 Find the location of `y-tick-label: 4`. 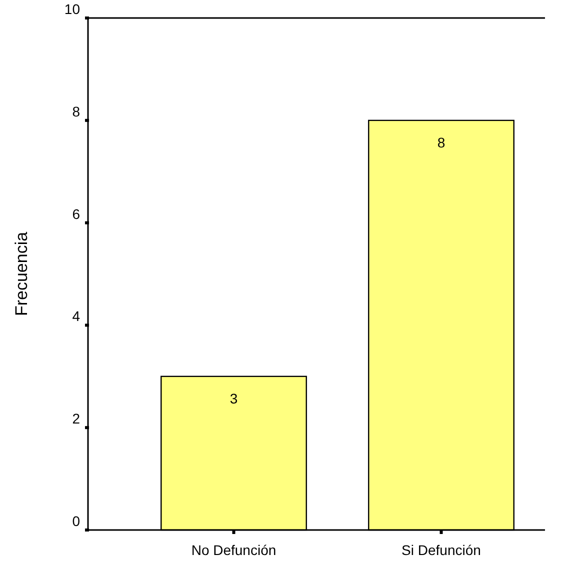

y-tick-label: 4 is located at coordinates (76, 316).